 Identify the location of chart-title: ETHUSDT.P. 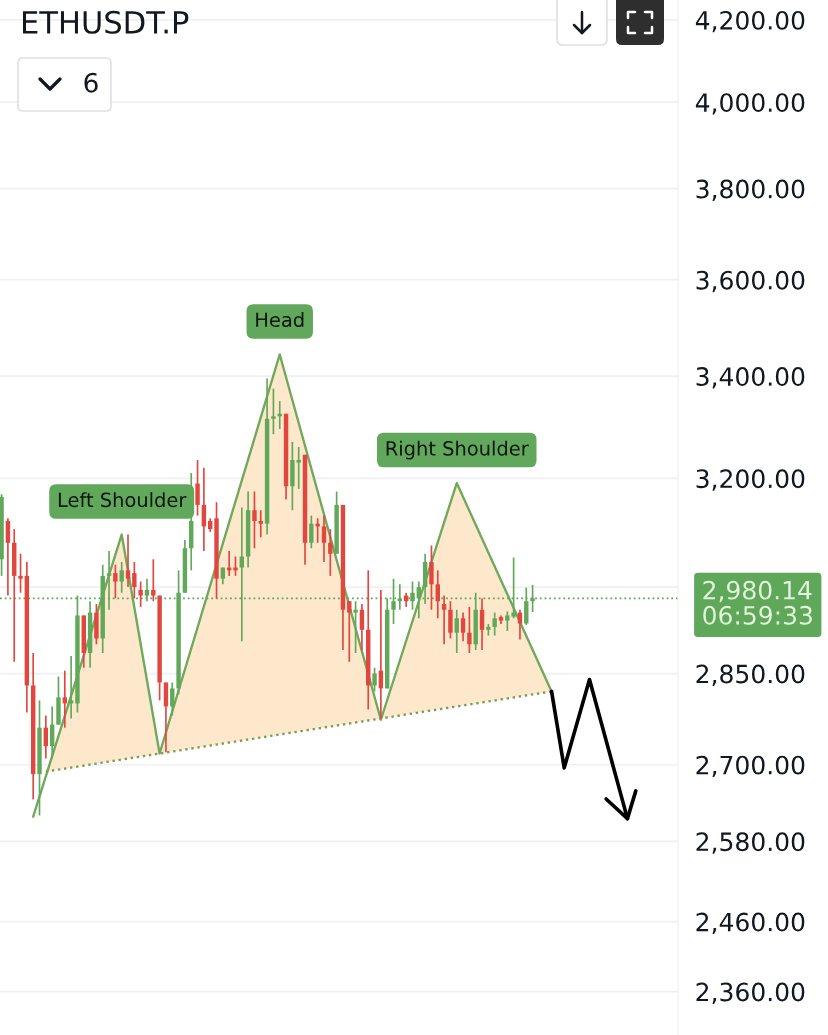
(106, 22).